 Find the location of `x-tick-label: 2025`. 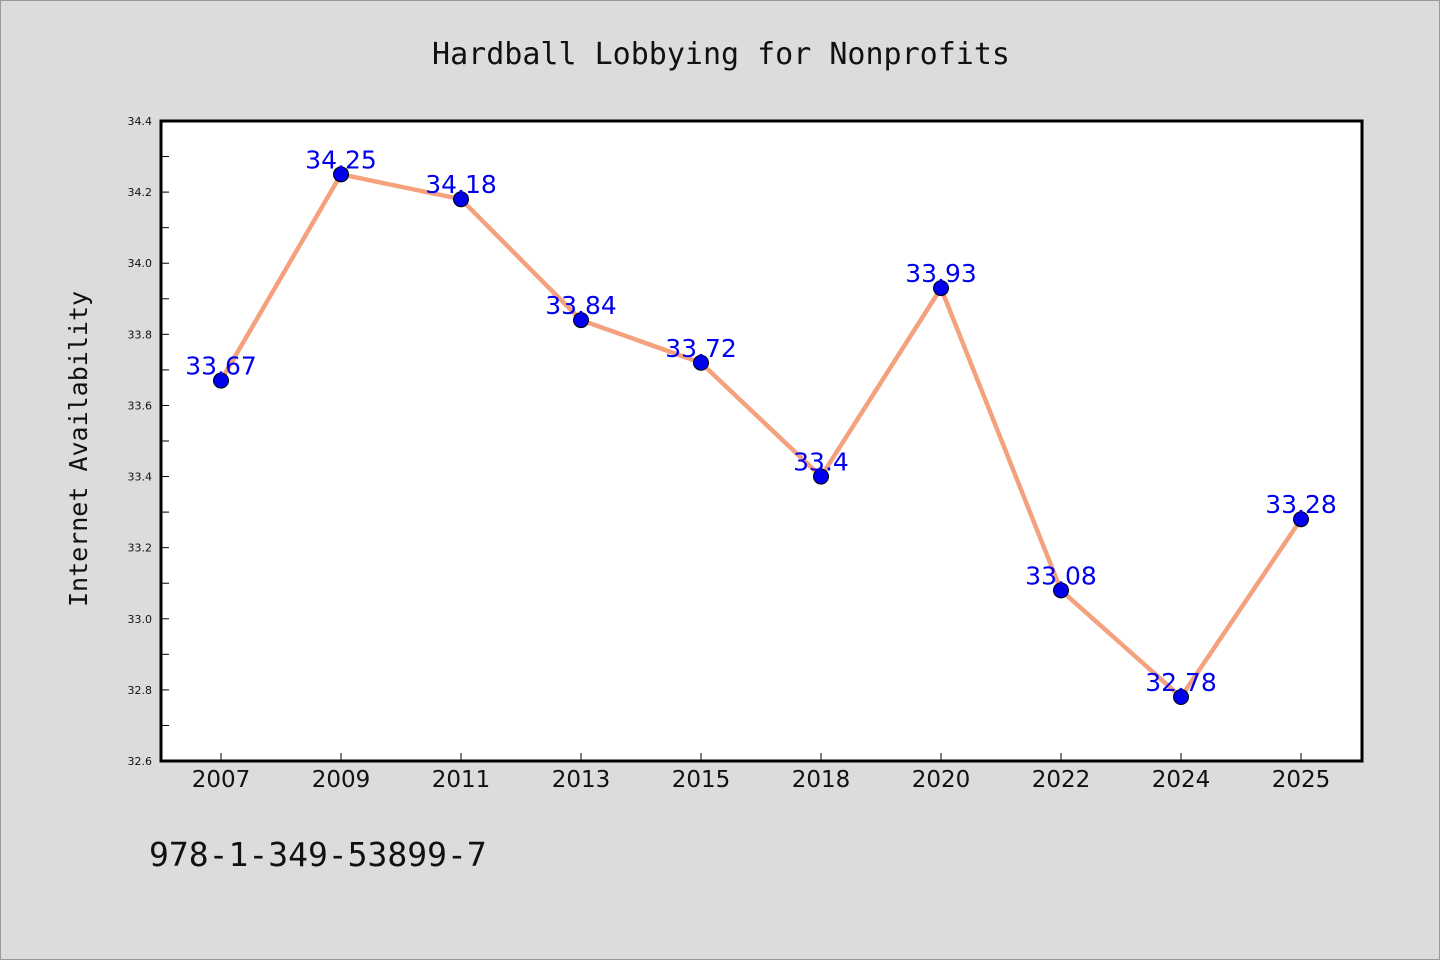

x-tick-label: 2025 is located at coordinates (1301, 780).